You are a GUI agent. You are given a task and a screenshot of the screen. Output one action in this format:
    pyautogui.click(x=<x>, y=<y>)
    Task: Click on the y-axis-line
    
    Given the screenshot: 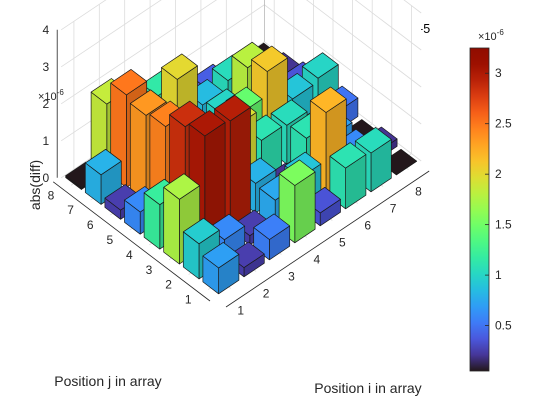 What is the action you would take?
    pyautogui.click(x=131, y=241)
    